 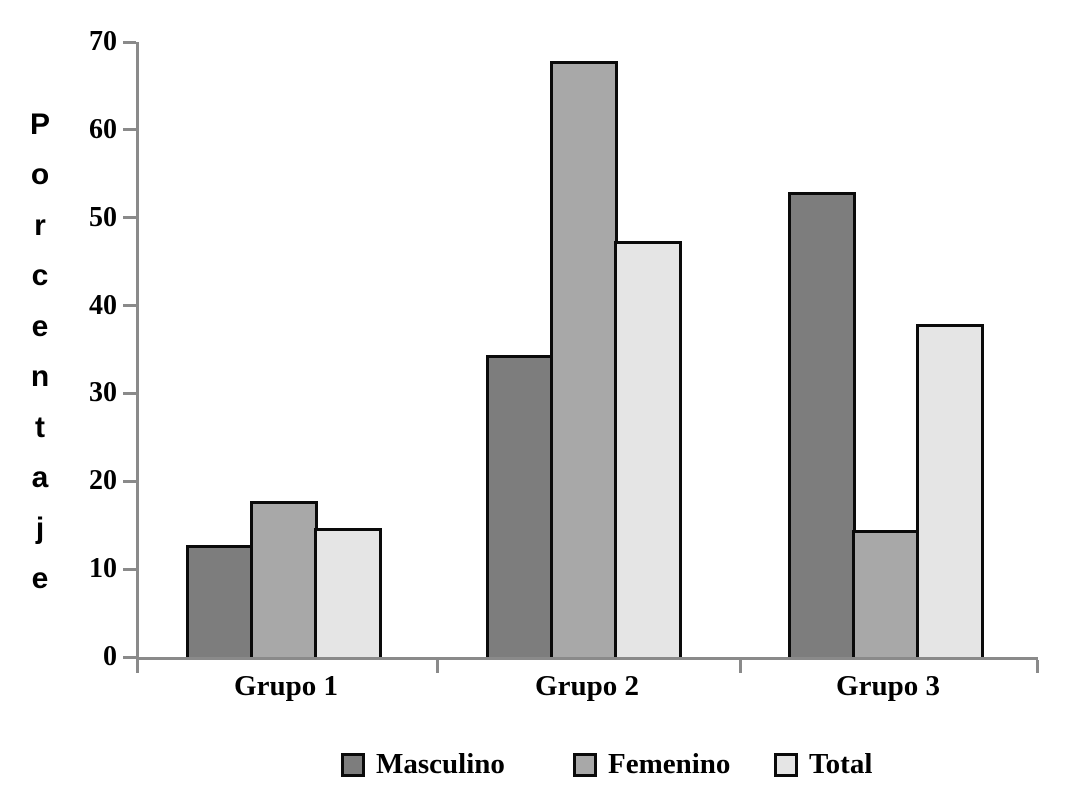 I want to click on y-tick-label-0: 0, so click(x=110, y=656).